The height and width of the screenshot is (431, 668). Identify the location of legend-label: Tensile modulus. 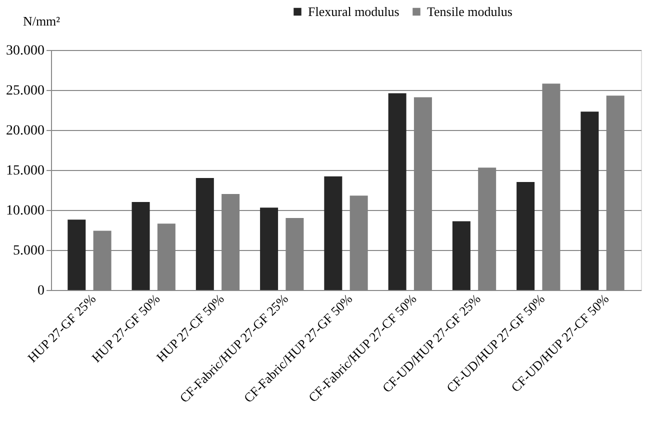
(469, 11).